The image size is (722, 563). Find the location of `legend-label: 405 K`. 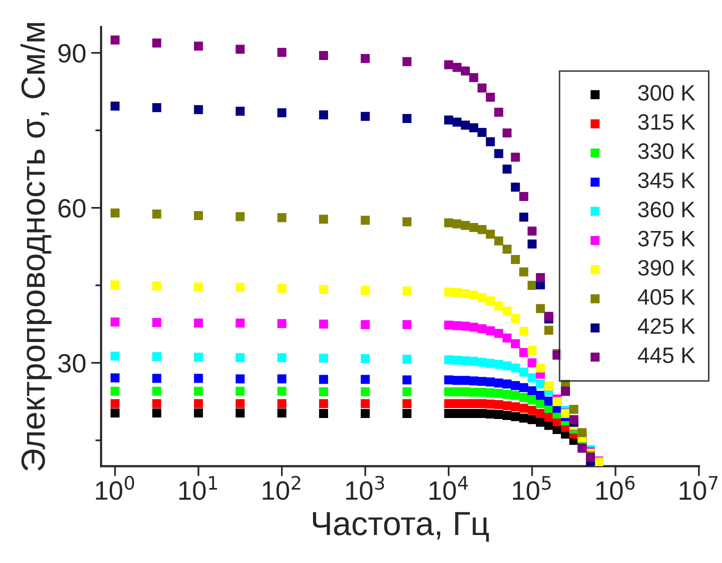

legend-label: 405 K is located at coordinates (667, 297).